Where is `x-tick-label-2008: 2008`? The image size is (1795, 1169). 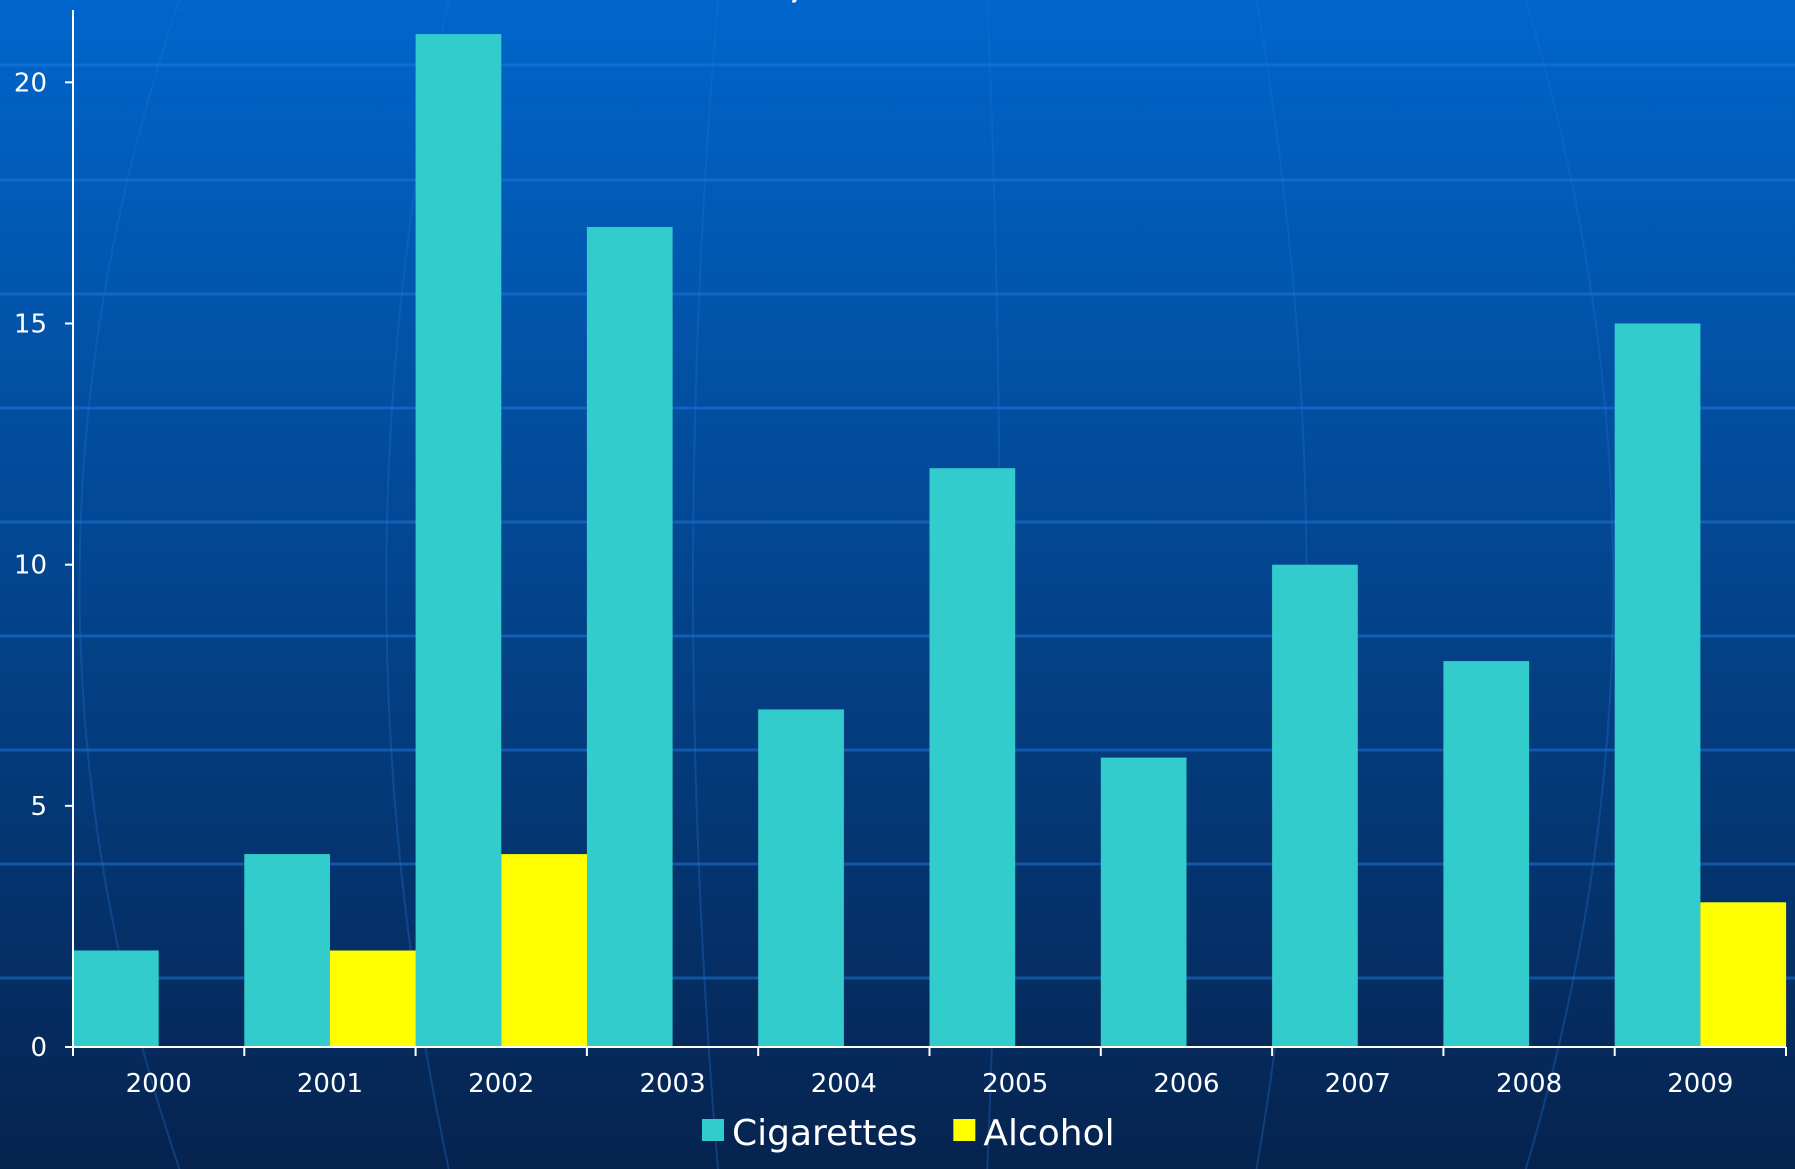 x-tick-label-2008: 2008 is located at coordinates (1529, 1084).